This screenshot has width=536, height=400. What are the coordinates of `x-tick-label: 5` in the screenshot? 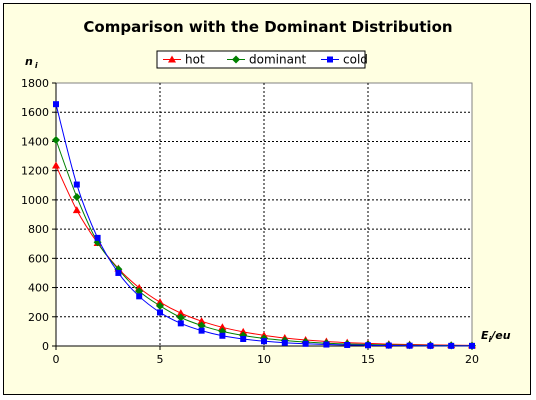 It's located at (160, 359).